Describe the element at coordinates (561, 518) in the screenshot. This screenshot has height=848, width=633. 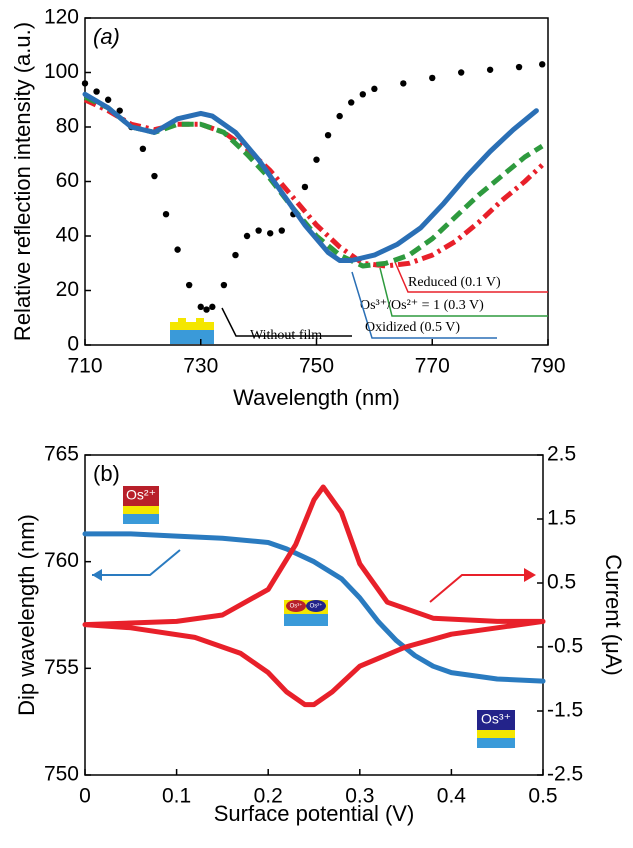
I see `y2-tick-label: 1.5` at that location.